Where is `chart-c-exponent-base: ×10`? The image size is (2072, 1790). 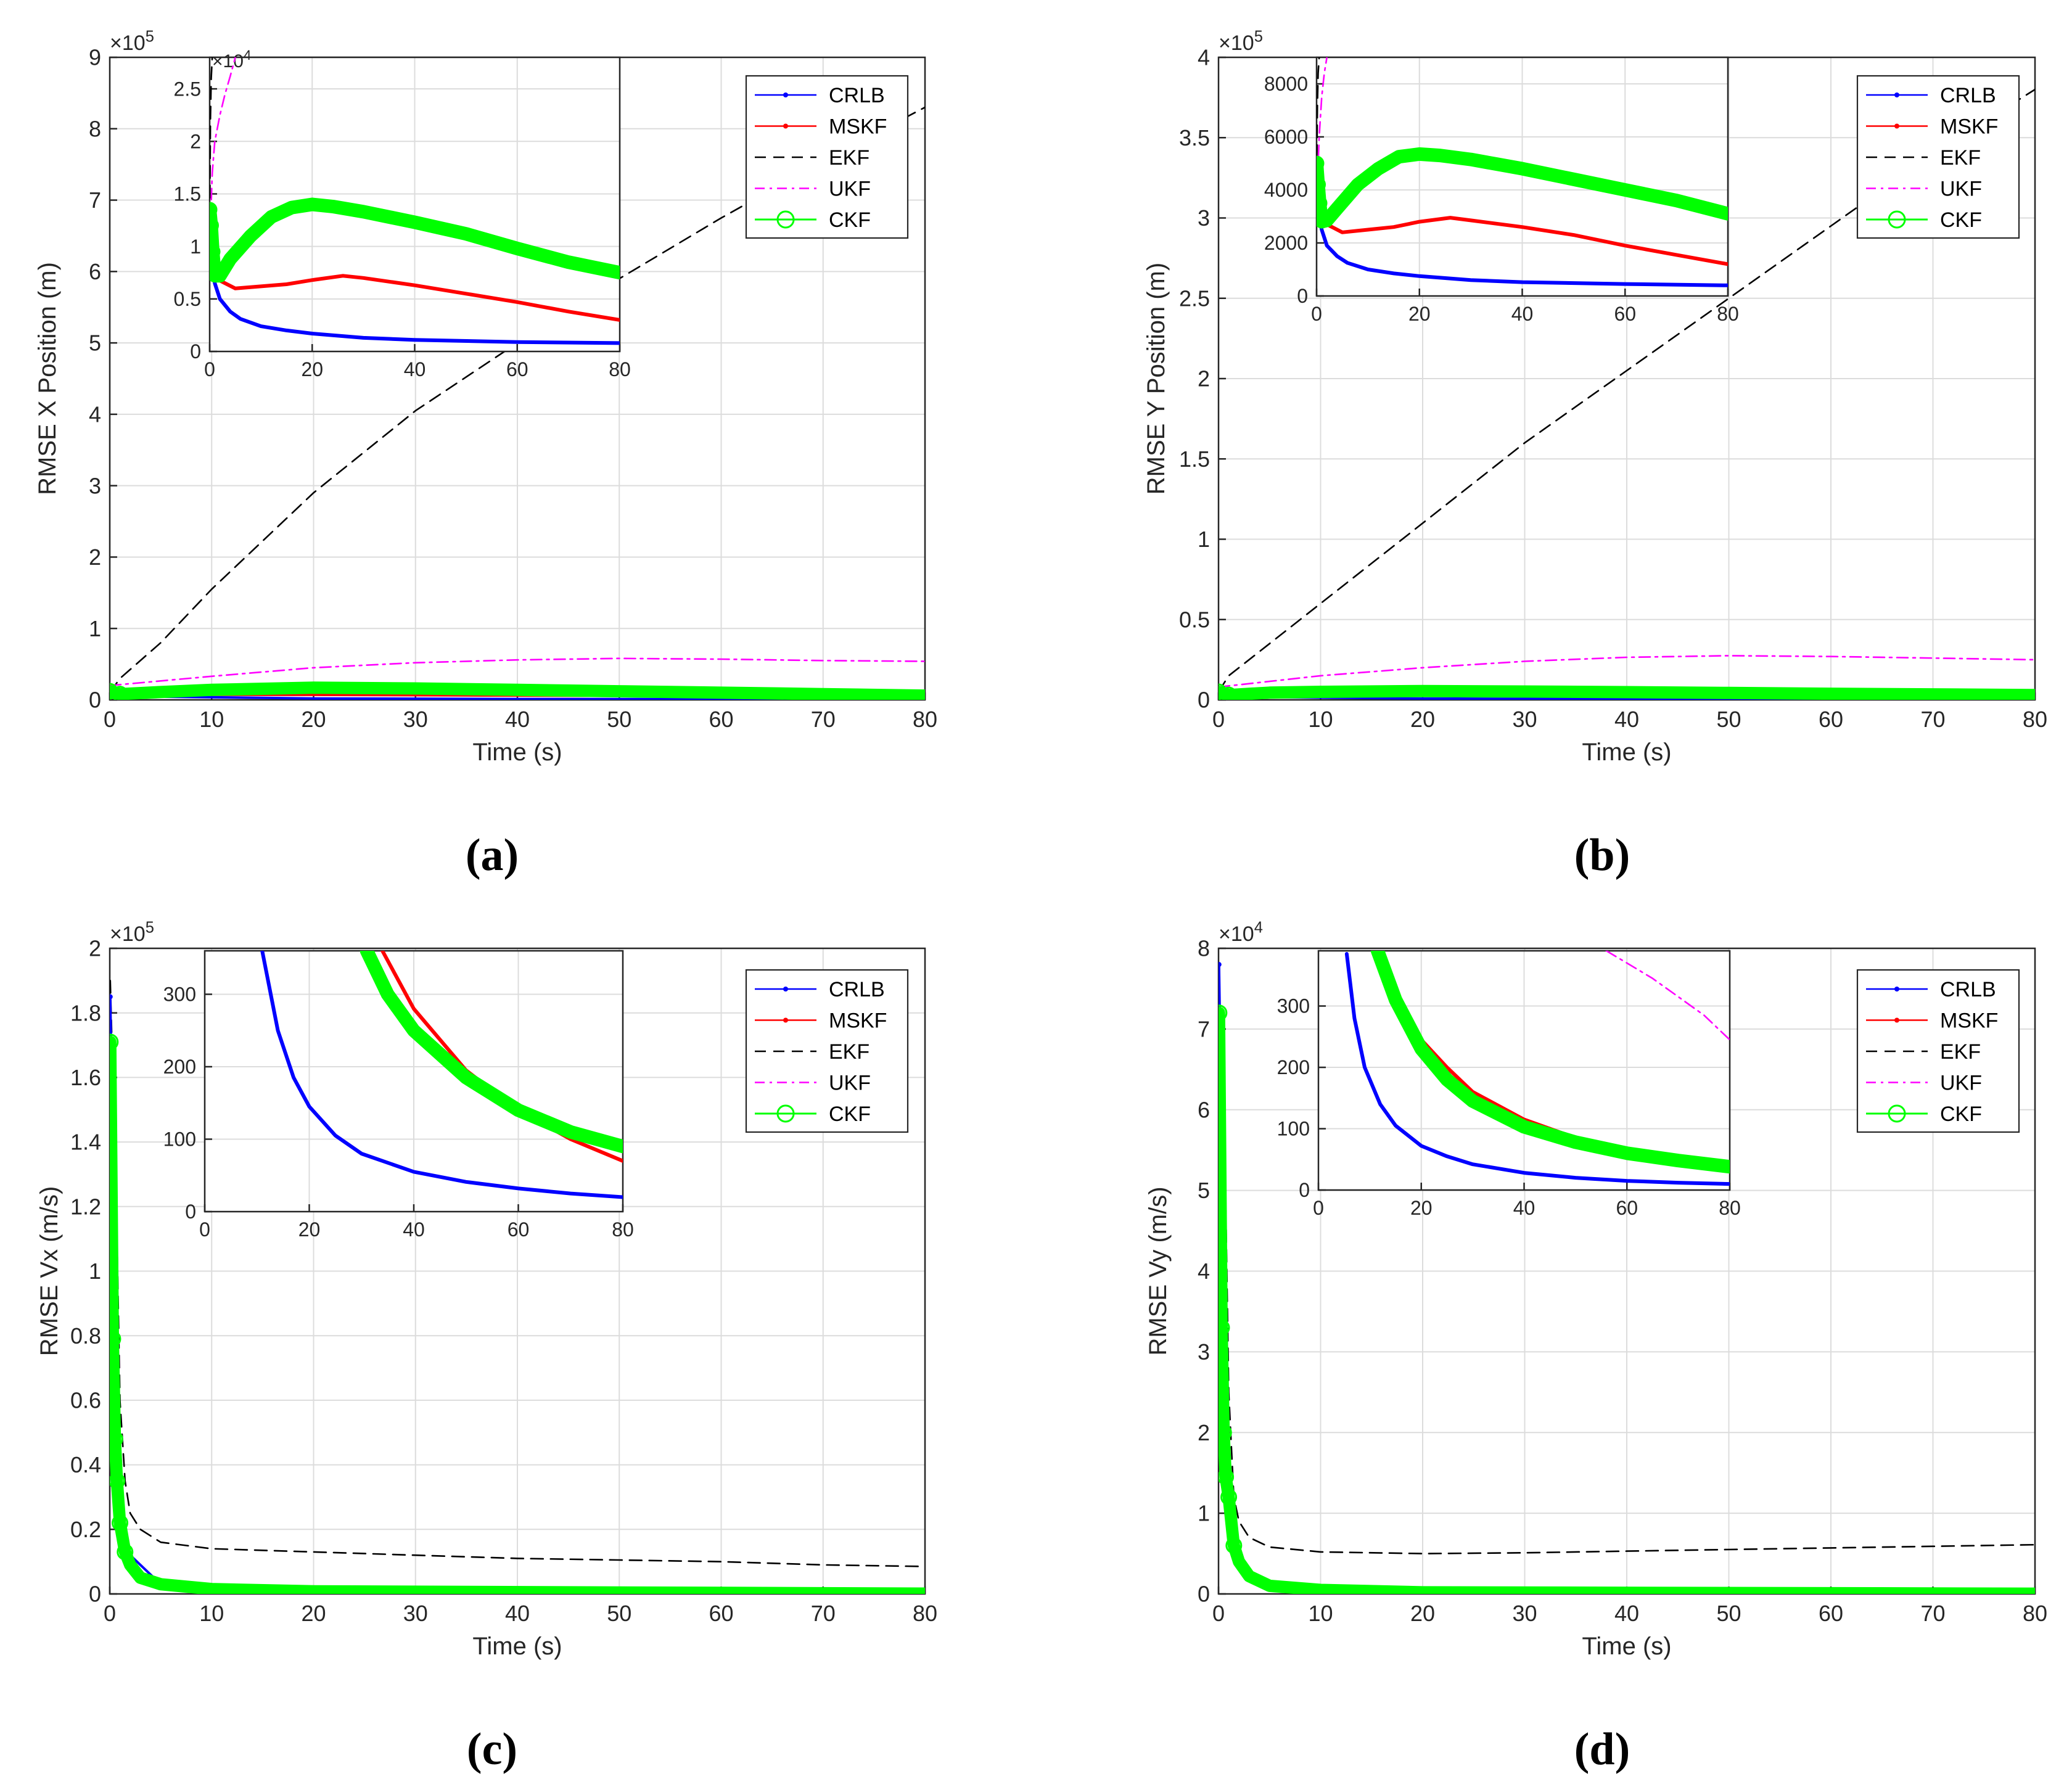
chart-c-exponent-base: ×10 is located at coordinates (128, 934).